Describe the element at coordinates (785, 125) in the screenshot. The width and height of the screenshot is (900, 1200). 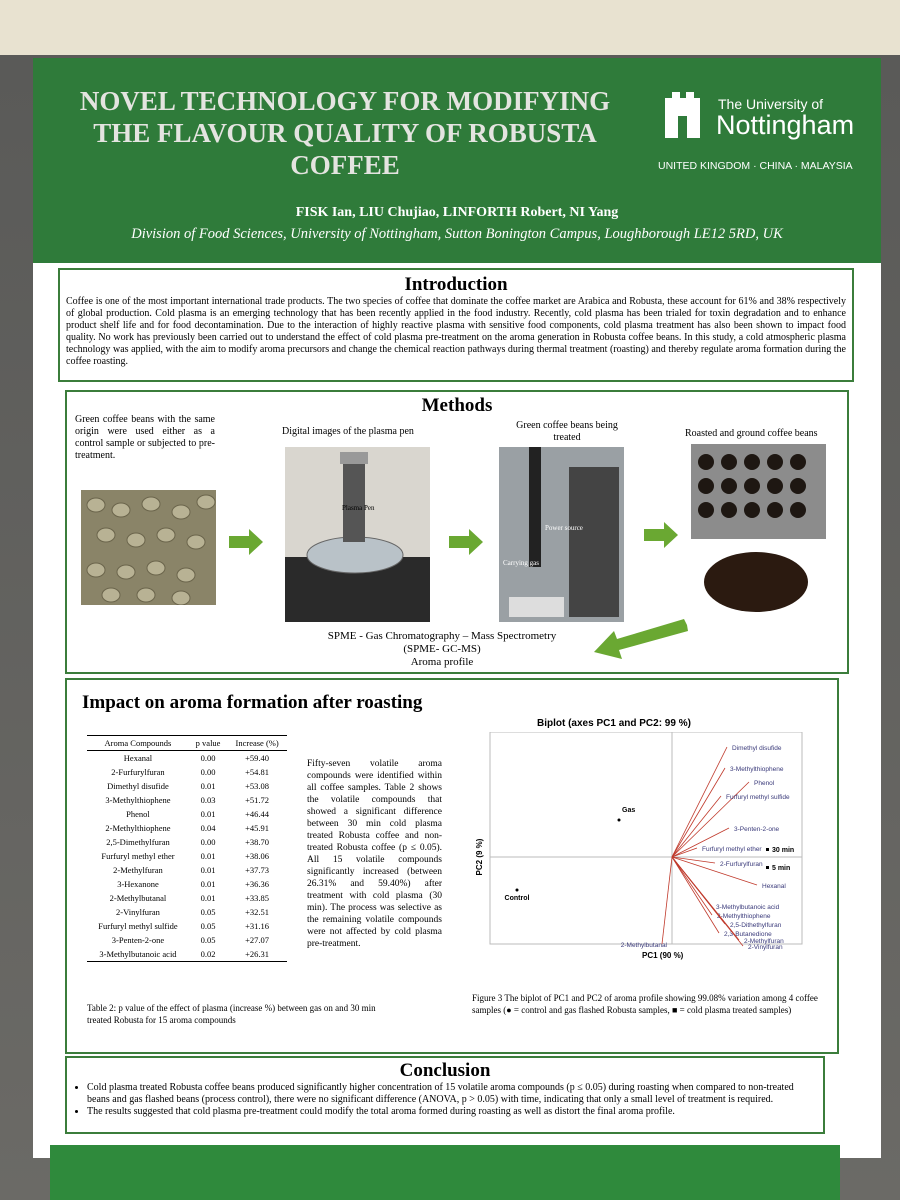
I see `university-name: Nottingham` at that location.